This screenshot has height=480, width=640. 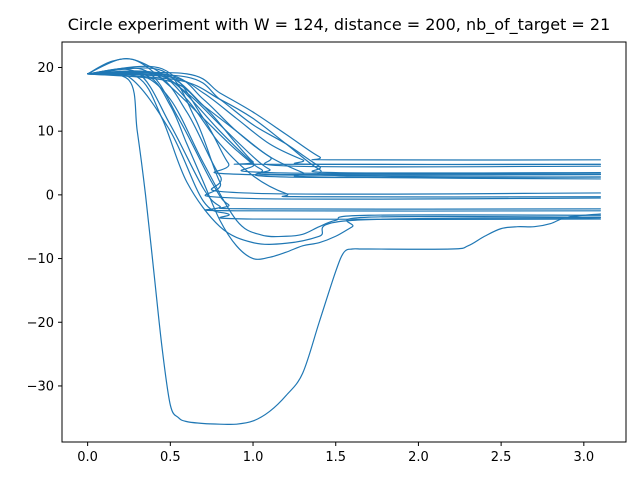 What do you see at coordinates (170, 457) in the screenshot?
I see `x-tick-label: 0.5` at bounding box center [170, 457].